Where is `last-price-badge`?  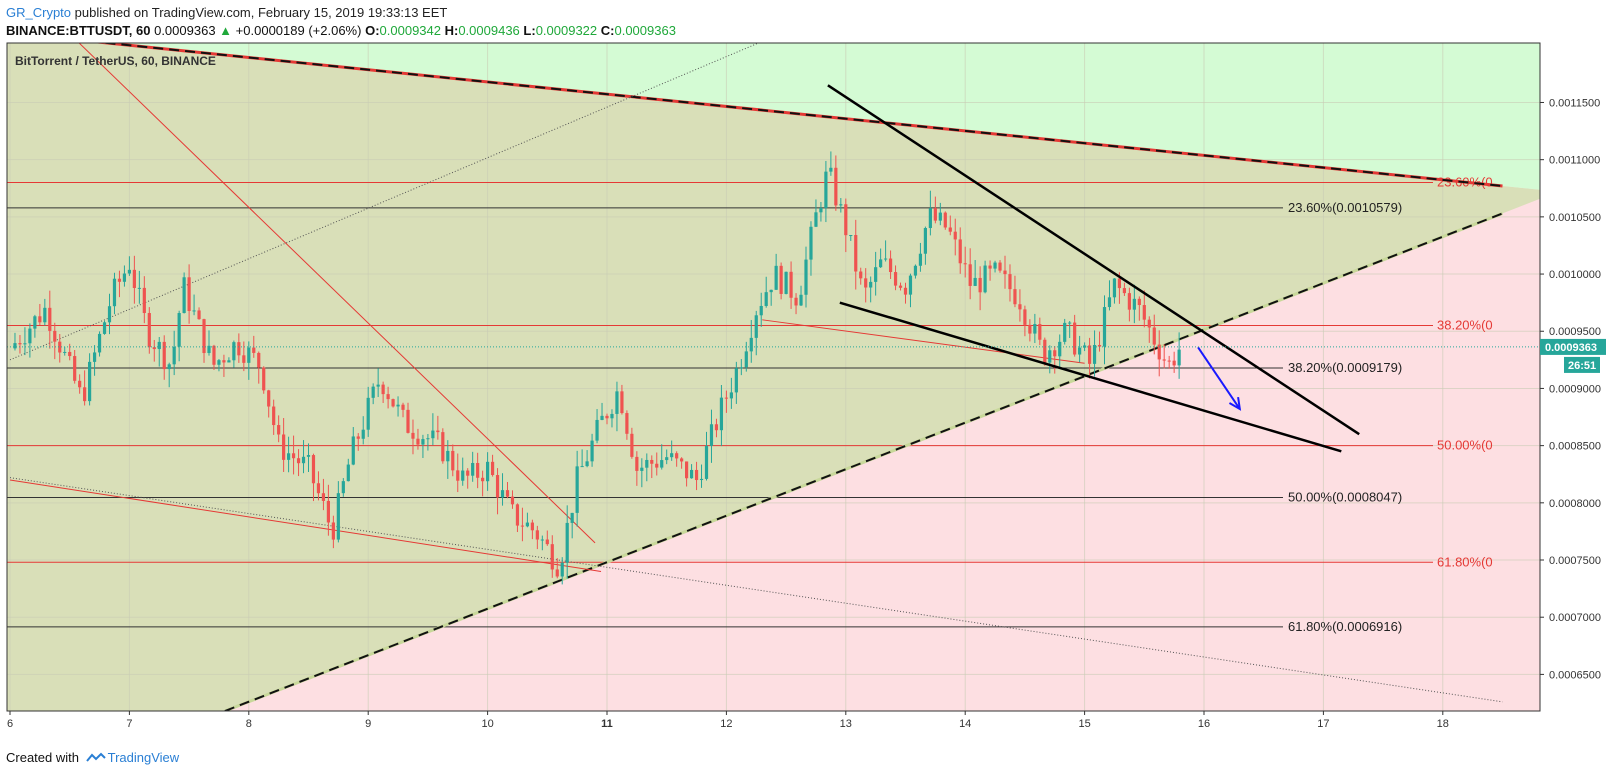
last-price-badge is located at coordinates (1573, 346).